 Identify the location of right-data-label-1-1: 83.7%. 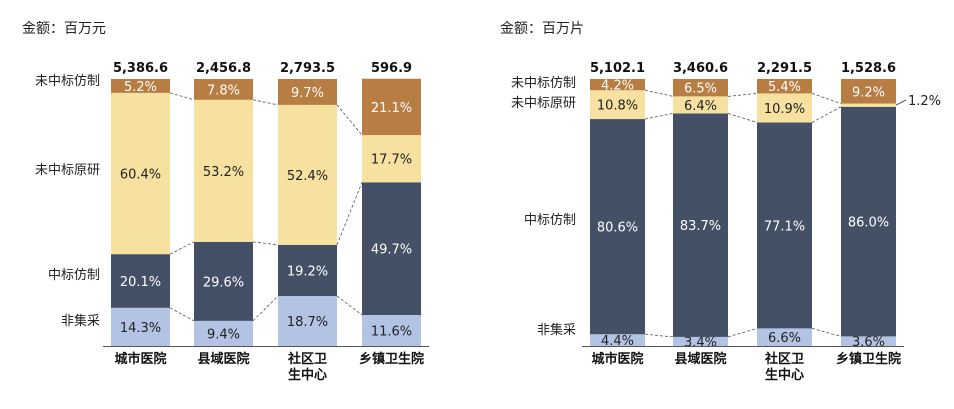
(700, 226).